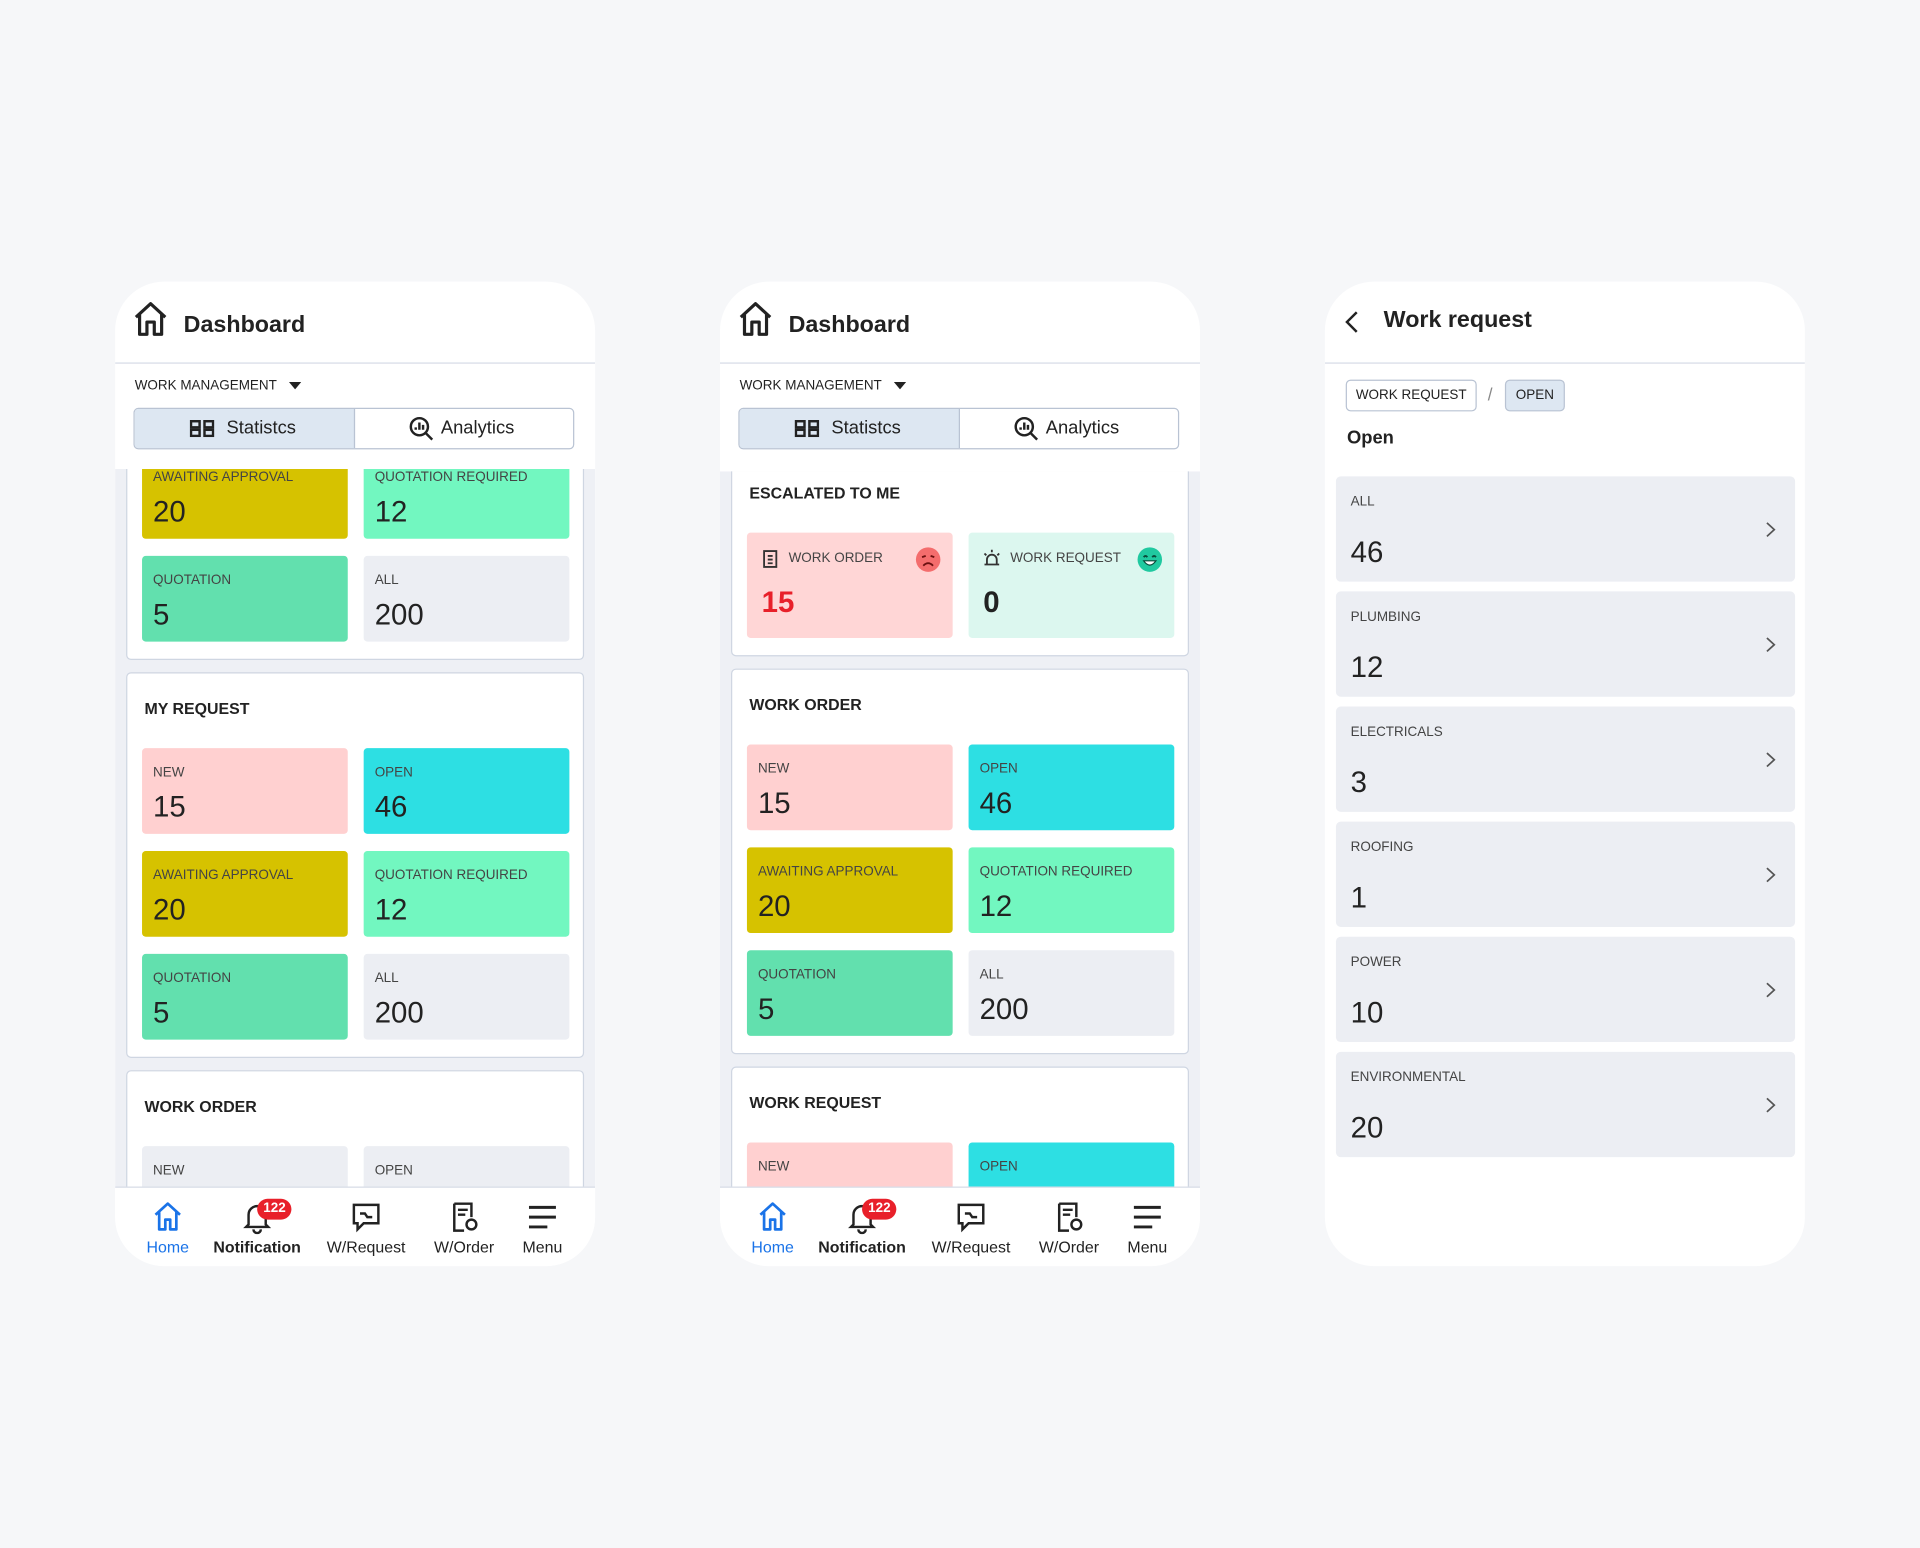 The image size is (1920, 1548). I want to click on card-label: WORK REQUEST, so click(1065, 558).